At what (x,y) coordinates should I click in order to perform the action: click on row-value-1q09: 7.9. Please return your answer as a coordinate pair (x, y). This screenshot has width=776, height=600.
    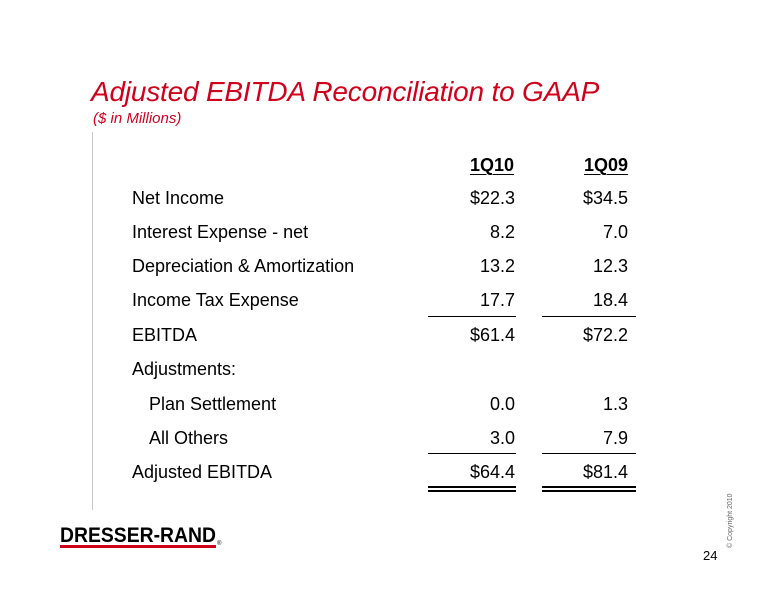
    Looking at the image, I should click on (615, 438).